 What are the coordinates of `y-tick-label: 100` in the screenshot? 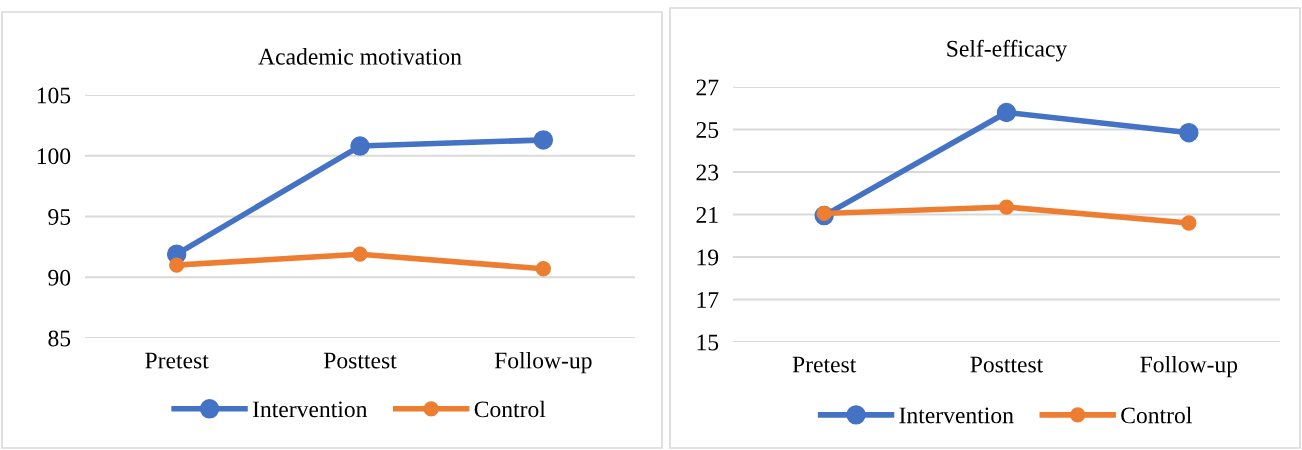 It's located at (54, 156).